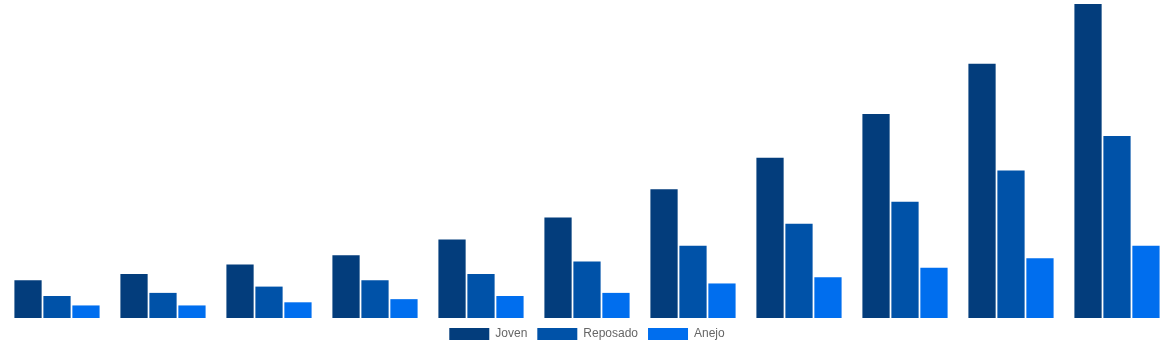 The width and height of the screenshot is (1174, 350). Describe the element at coordinates (710, 333) in the screenshot. I see `legend-label: Anejo` at that location.